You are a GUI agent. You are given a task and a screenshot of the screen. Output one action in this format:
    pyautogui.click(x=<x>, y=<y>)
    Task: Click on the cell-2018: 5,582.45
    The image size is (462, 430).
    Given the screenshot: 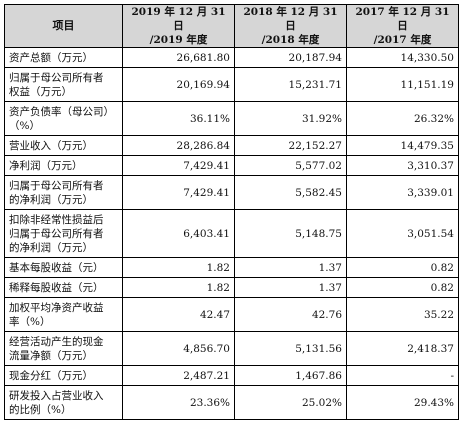 What is the action you would take?
    pyautogui.click(x=290, y=192)
    